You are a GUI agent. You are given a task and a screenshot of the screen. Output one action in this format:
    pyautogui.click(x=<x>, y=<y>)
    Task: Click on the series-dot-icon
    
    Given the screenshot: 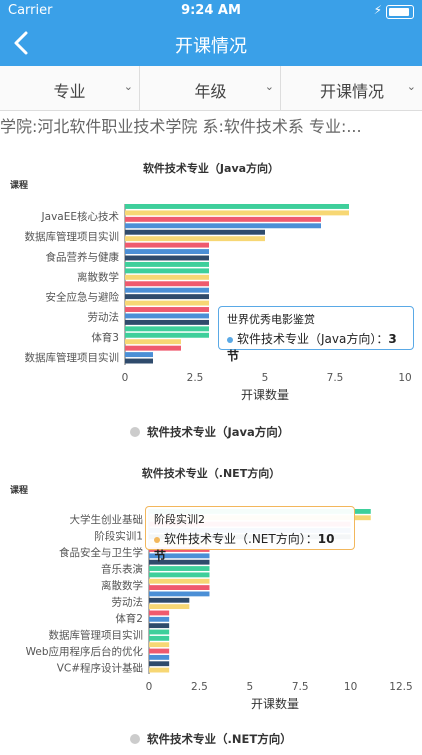 What is the action you would take?
    pyautogui.click(x=230, y=339)
    